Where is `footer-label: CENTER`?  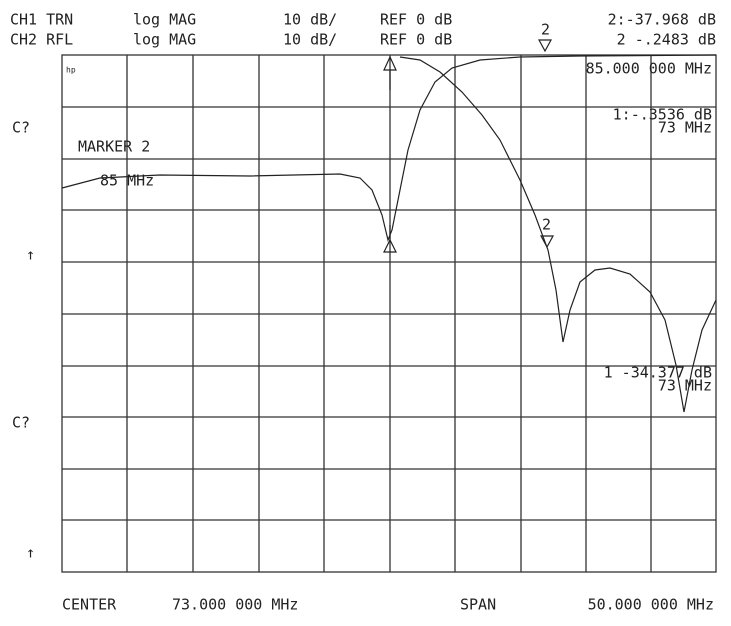 footer-label: CENTER is located at coordinates (89, 605).